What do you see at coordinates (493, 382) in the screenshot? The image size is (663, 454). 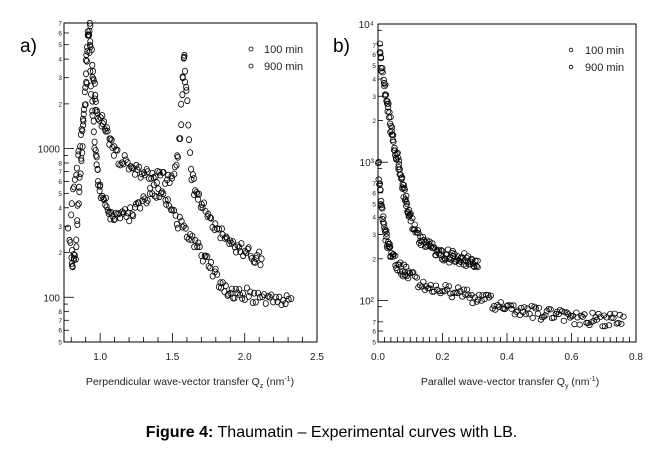 I see `x-axis-title-b-main: Parallel wave-vector transfer Q` at bounding box center [493, 382].